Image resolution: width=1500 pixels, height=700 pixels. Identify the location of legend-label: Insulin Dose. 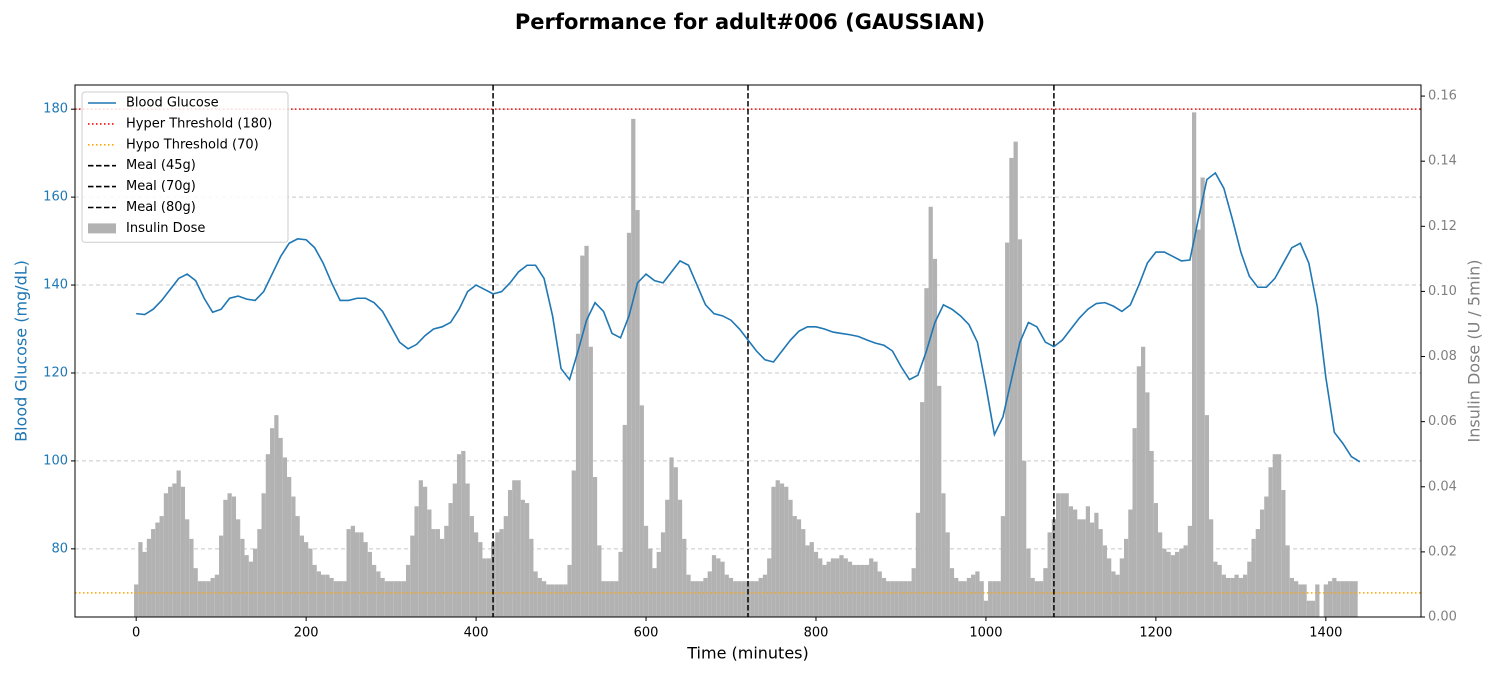
(165, 228).